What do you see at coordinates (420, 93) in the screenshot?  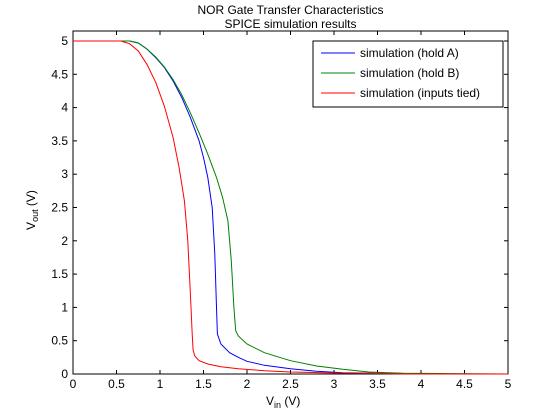 I see `legend-label-3: simulation (inputs tied)` at bounding box center [420, 93].